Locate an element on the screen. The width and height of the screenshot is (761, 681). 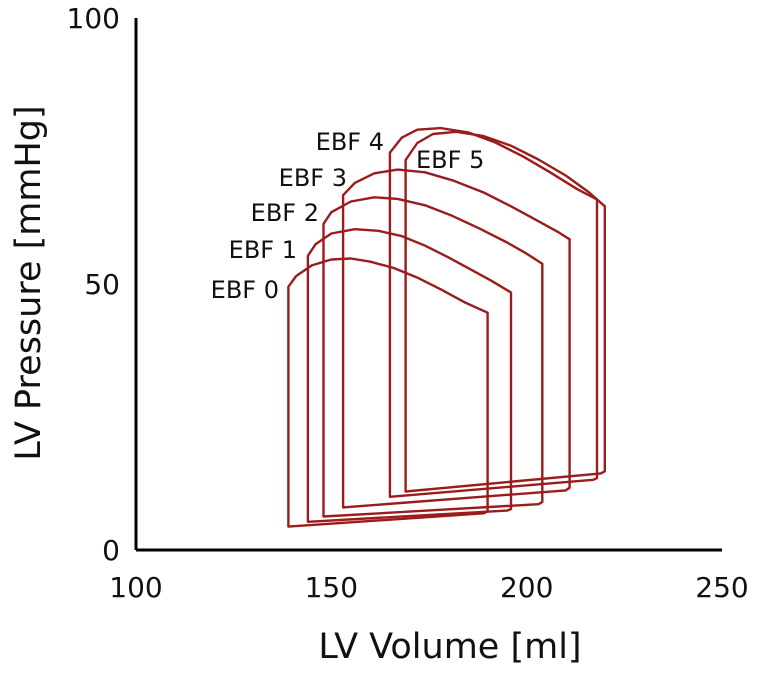
series-label-ebf-4: EBF 4 is located at coordinates (350, 142).